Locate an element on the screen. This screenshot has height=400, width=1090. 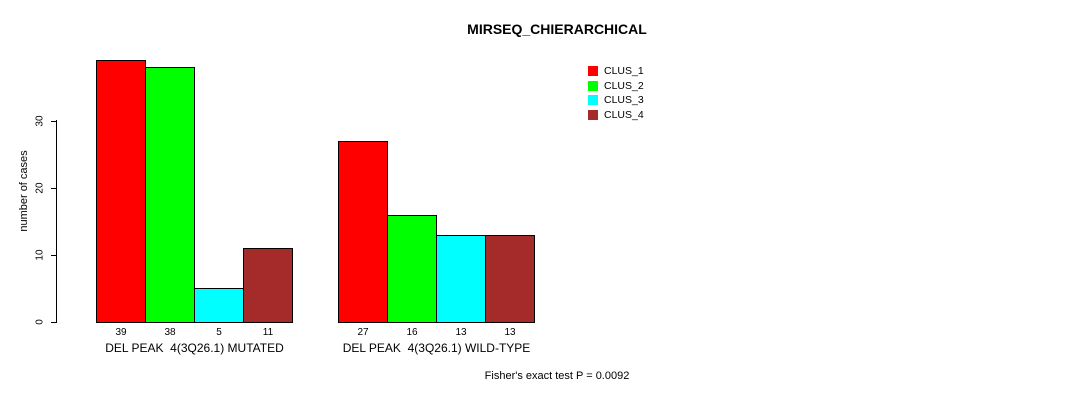
bar-value-label: 39 is located at coordinates (121, 332).